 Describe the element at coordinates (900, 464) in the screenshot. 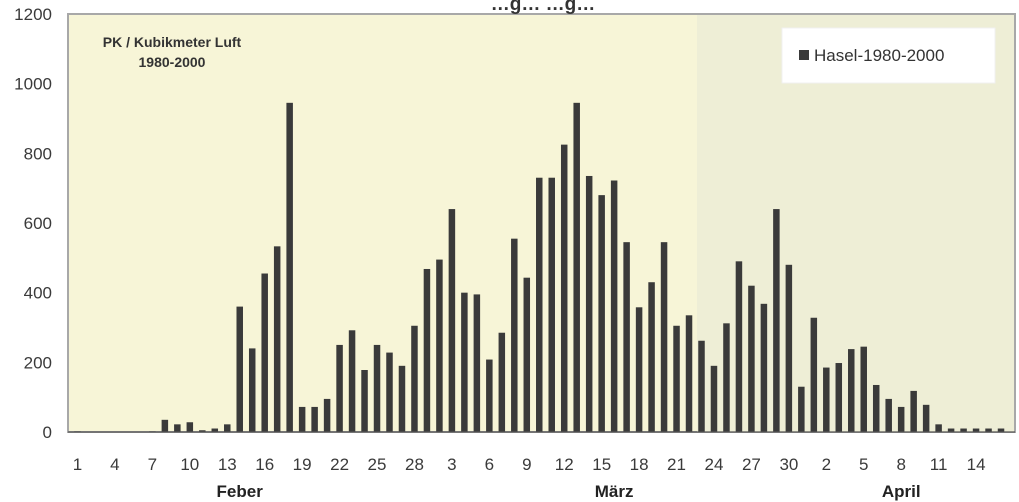

I see `x-tick-label: 8` at that location.